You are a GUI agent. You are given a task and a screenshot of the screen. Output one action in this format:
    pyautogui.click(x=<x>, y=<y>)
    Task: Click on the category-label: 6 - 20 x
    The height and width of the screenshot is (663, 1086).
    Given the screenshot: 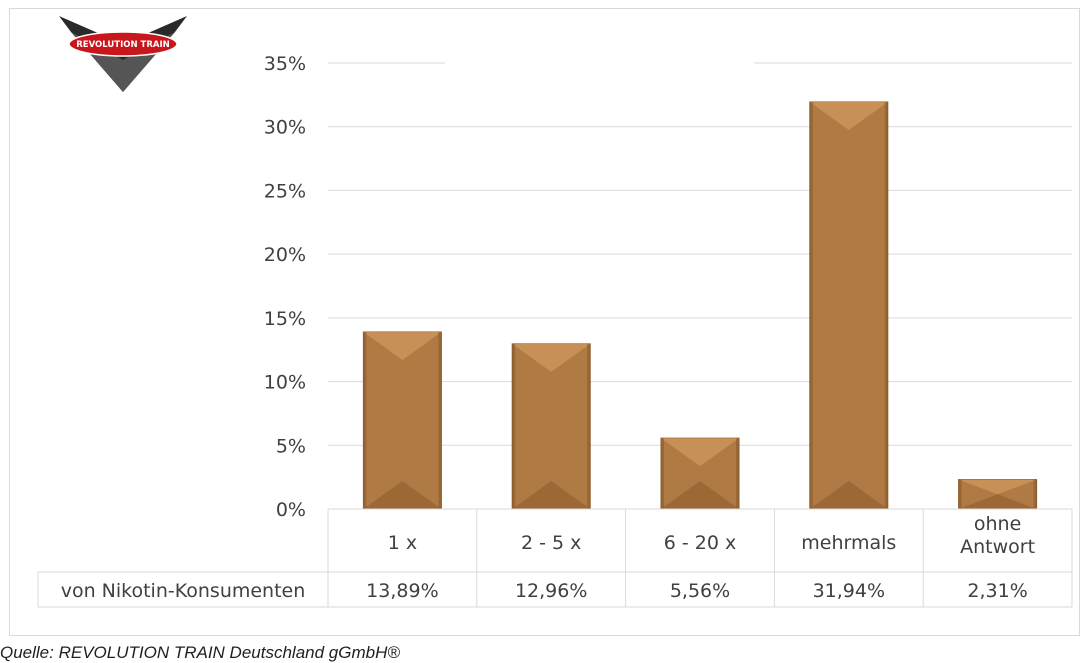 What is the action you would take?
    pyautogui.click(x=700, y=543)
    